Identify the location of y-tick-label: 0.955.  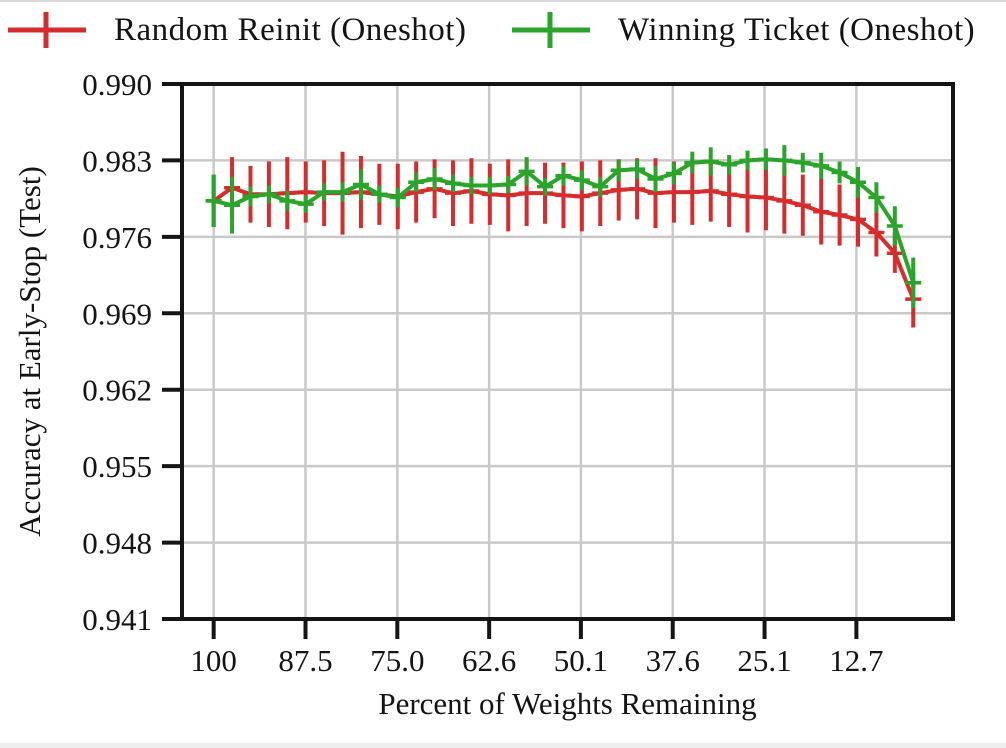
(117, 466).